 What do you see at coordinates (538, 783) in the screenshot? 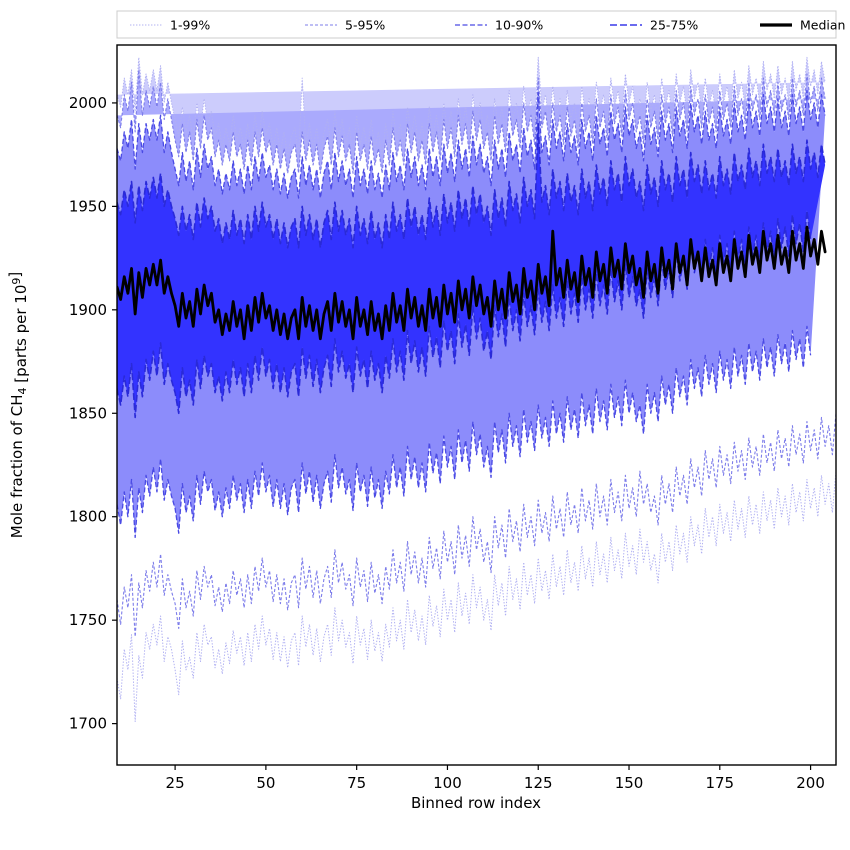
I see `x-tick-label: 125` at bounding box center [538, 783].